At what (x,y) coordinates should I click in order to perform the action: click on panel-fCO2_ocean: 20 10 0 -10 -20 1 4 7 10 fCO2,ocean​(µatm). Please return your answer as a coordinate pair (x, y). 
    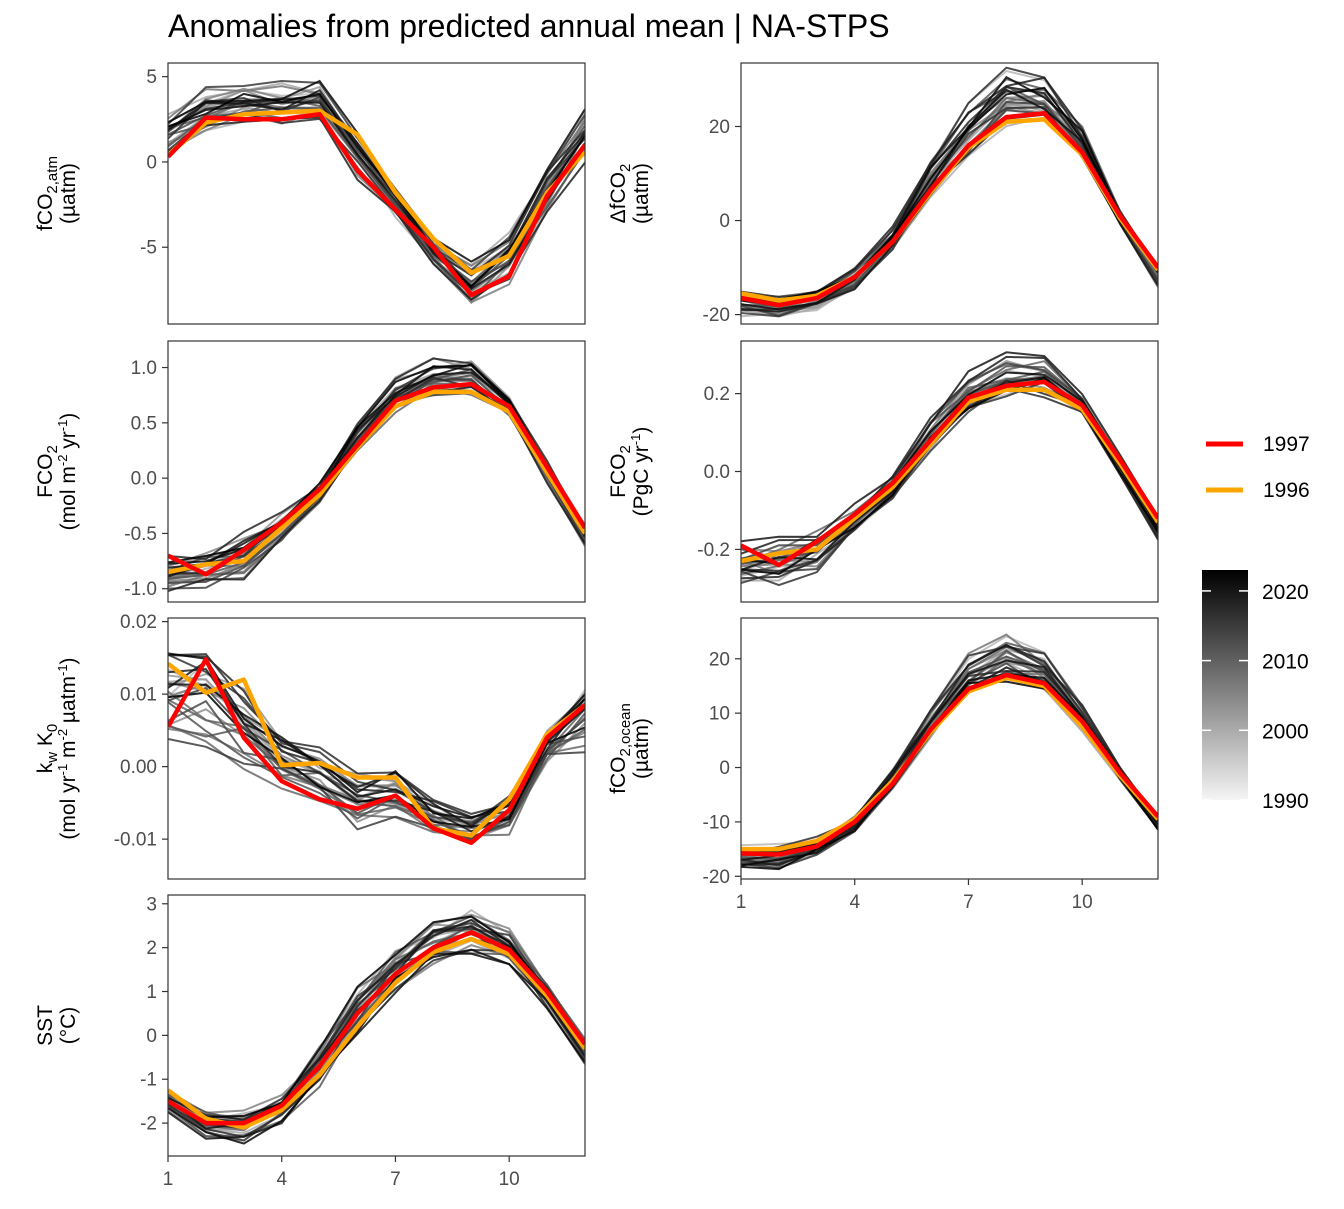
    Looking at the image, I should click on (883, 765).